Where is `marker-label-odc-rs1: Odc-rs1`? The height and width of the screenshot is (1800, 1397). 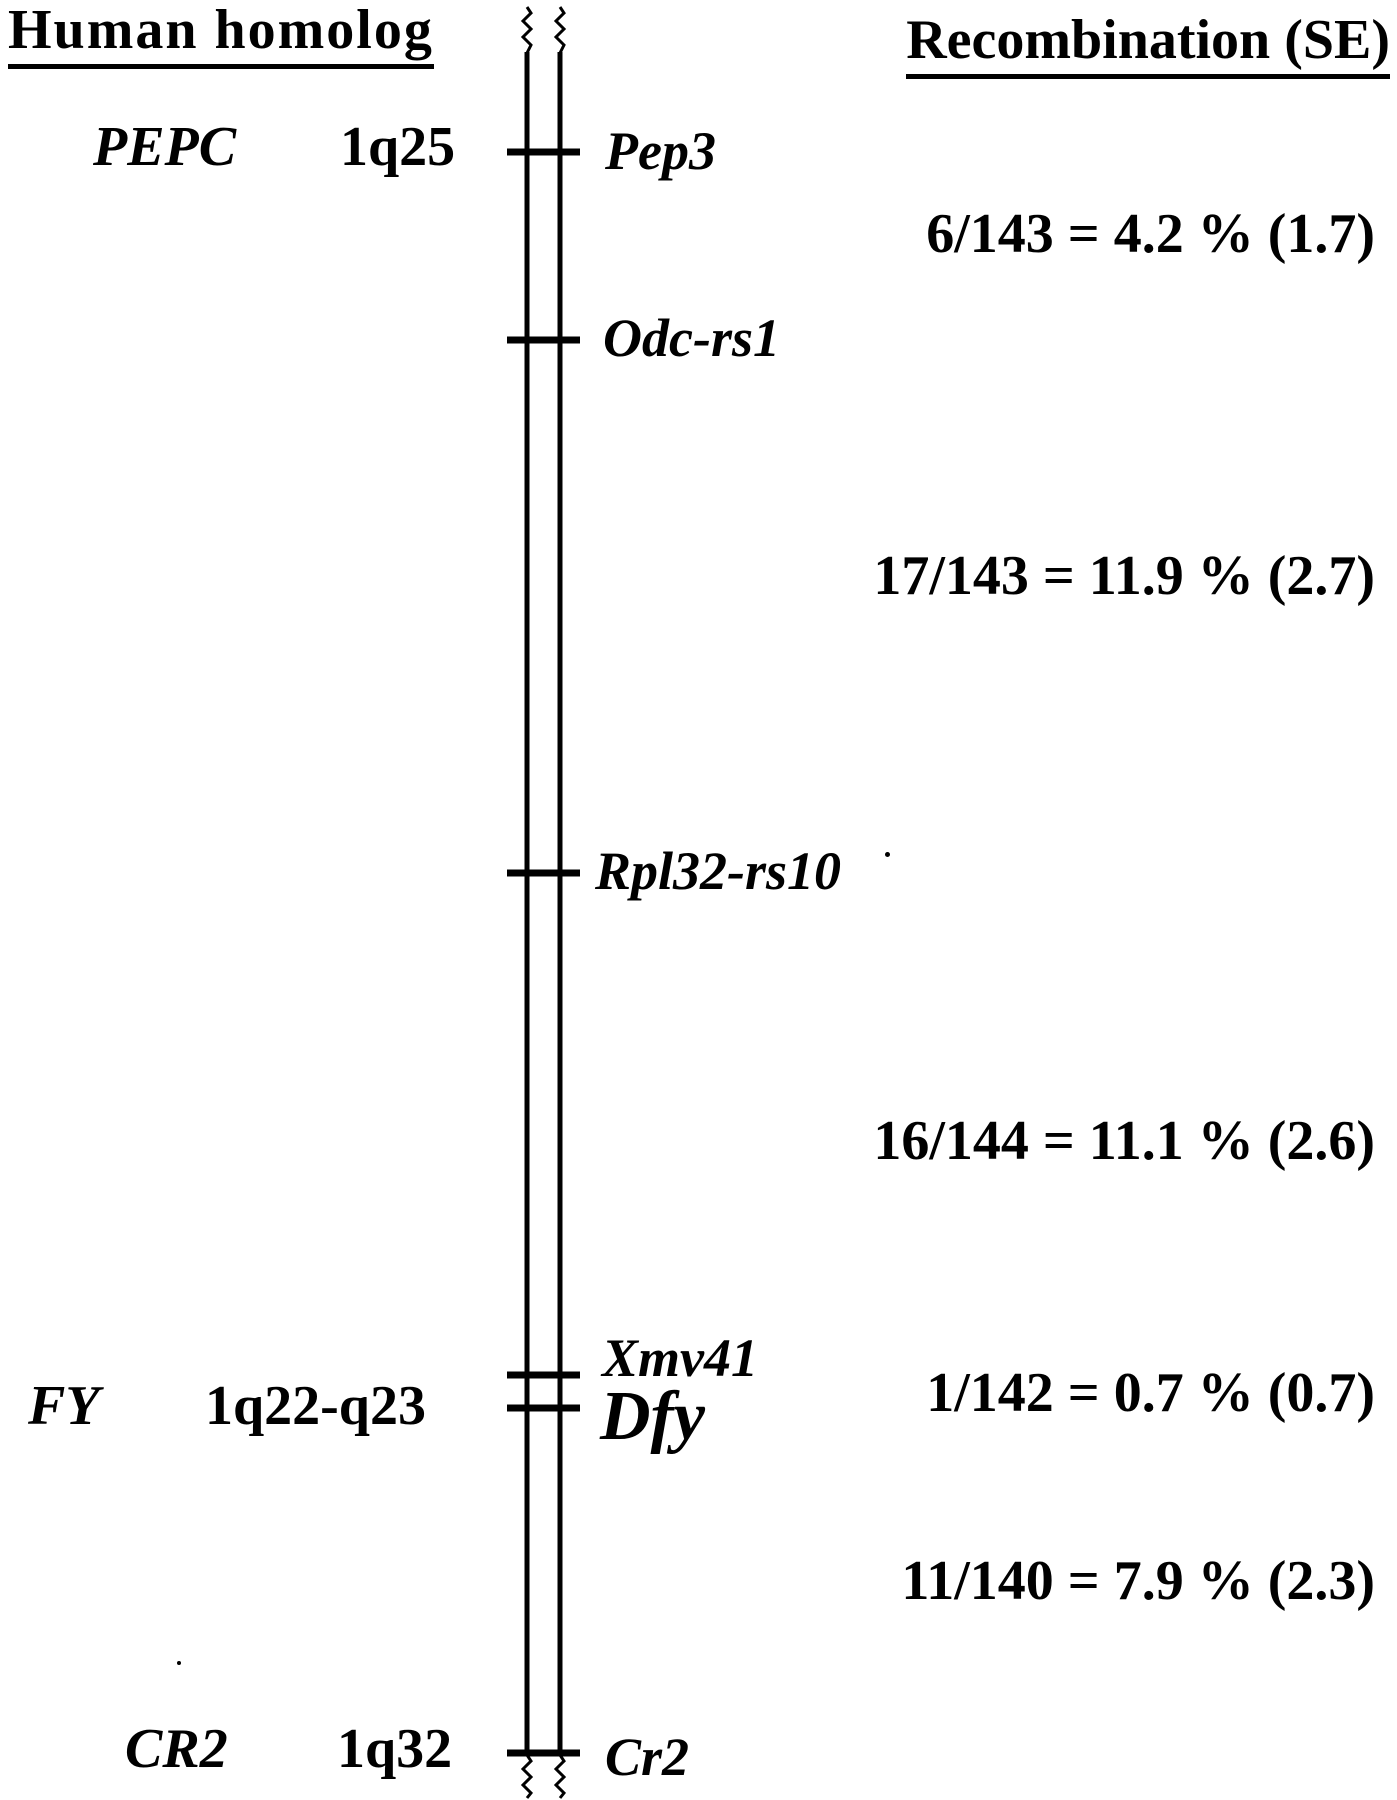 marker-label-odc-rs1: Odc-rs1 is located at coordinates (691, 338).